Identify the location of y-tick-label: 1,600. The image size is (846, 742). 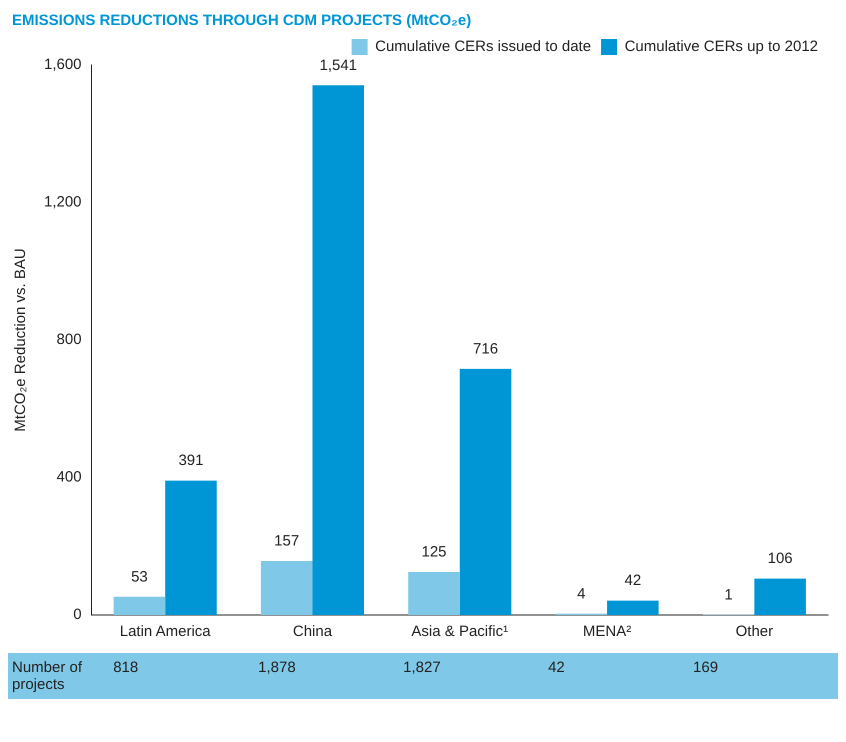
(63, 65).